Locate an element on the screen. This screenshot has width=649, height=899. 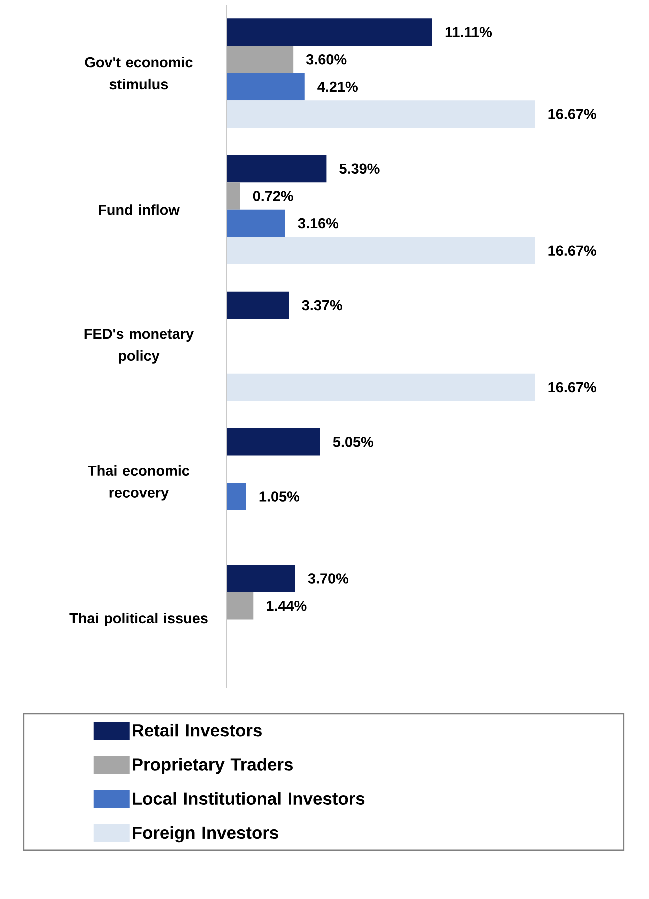
legend-label: Retail Investors is located at coordinates (197, 730).